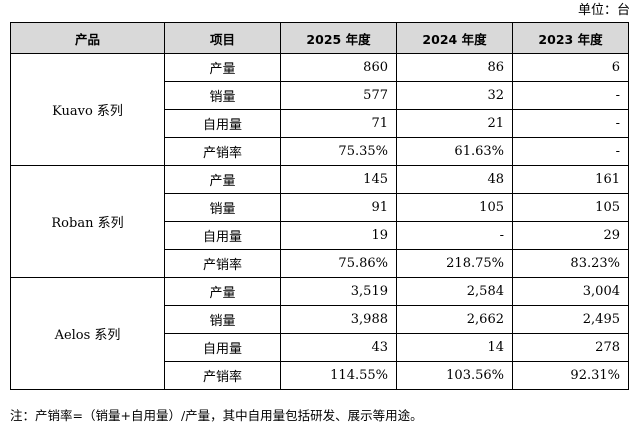  What do you see at coordinates (454, 291) in the screenshot?
I see `cell-2024: 2,584` at bounding box center [454, 291].